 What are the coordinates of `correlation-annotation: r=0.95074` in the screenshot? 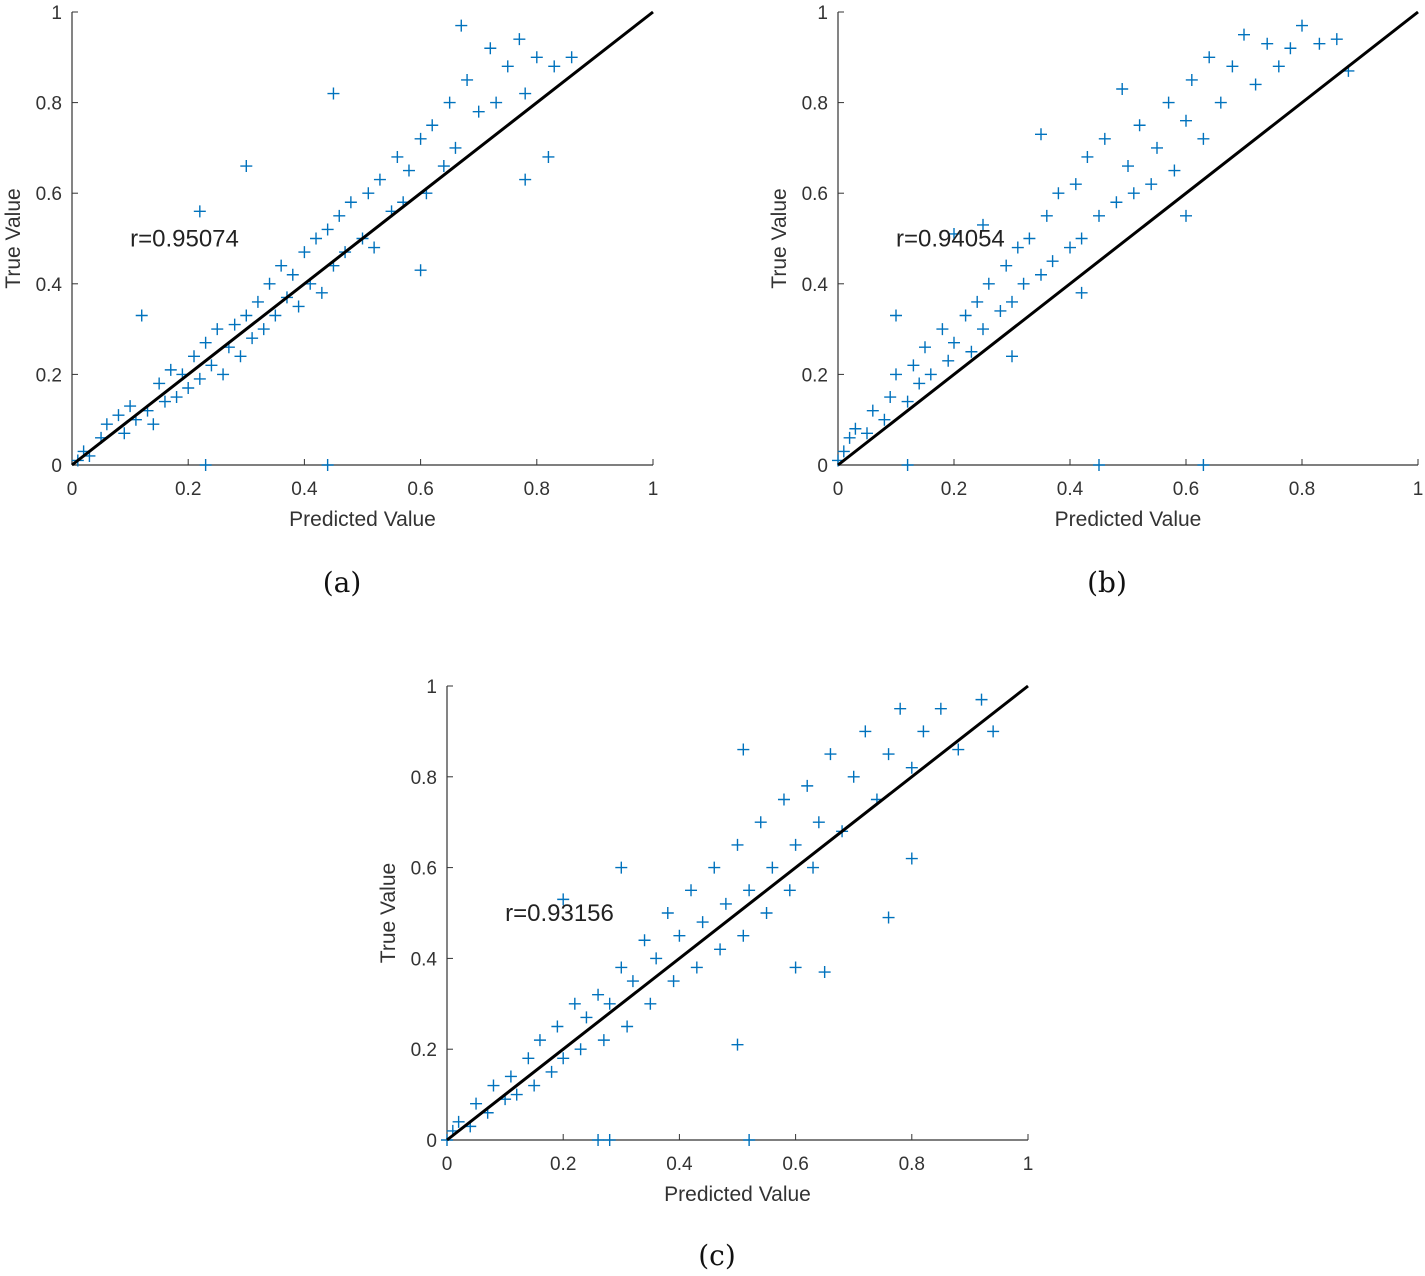 It's located at (184, 239).